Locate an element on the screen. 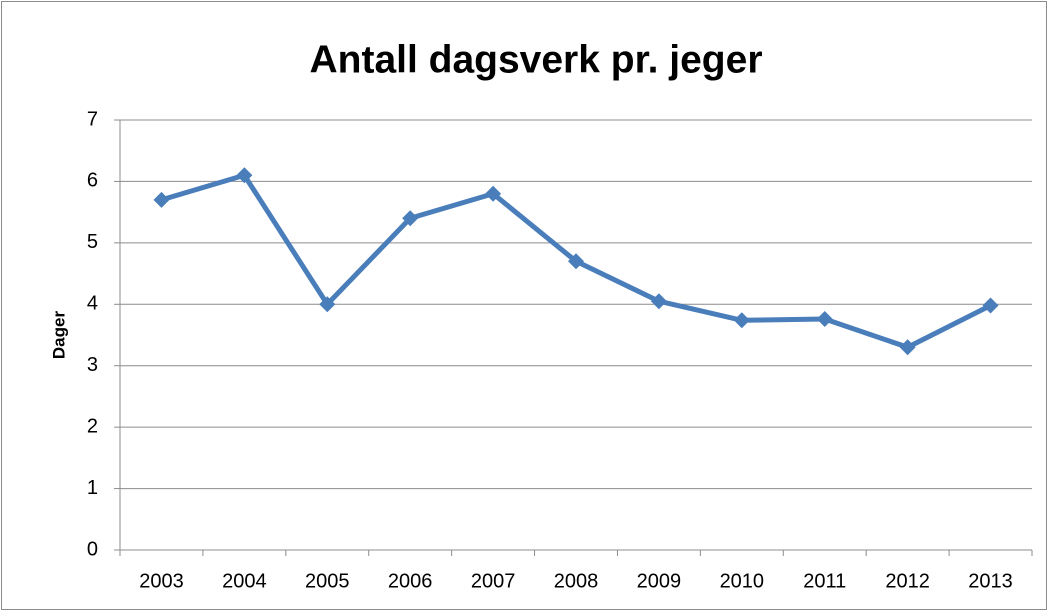 This screenshot has height=612, width=1049. x-tick-label: 2010 is located at coordinates (742, 581).